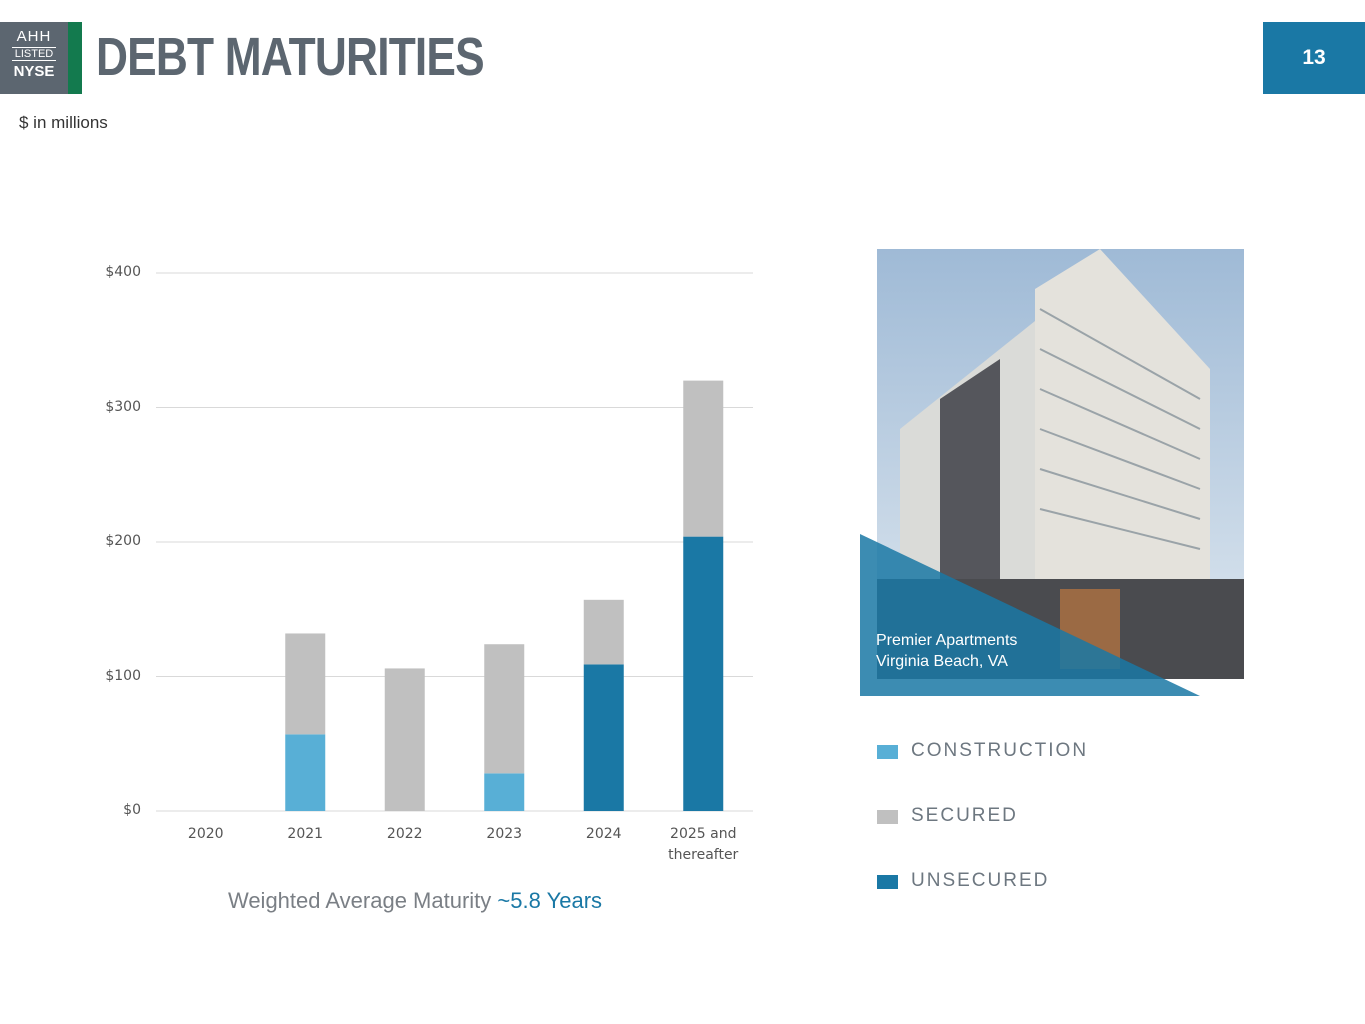  What do you see at coordinates (964, 815) in the screenshot?
I see `legend-label: SECURED` at bounding box center [964, 815].